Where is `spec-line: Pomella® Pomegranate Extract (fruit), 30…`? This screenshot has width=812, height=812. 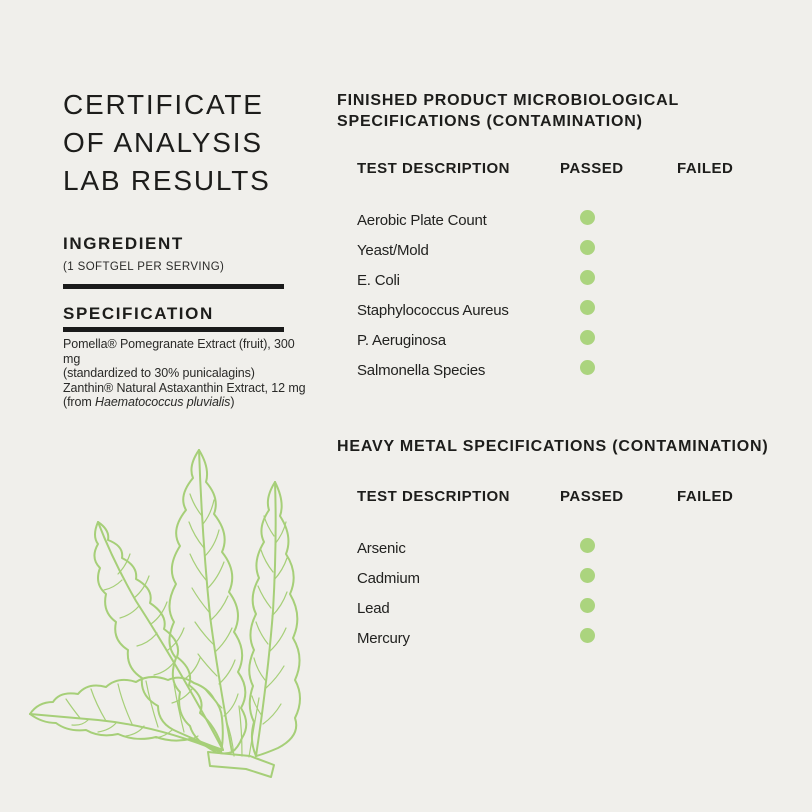
spec-line: Pomella® Pomegranate Extract (fruit), 30… is located at coordinates (179, 351).